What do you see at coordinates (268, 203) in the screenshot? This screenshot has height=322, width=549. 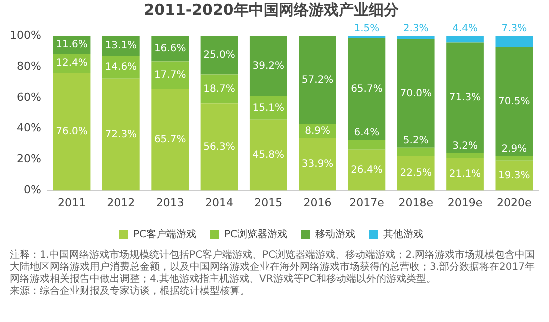 I see `x-tick-label: 2015` at bounding box center [268, 203].